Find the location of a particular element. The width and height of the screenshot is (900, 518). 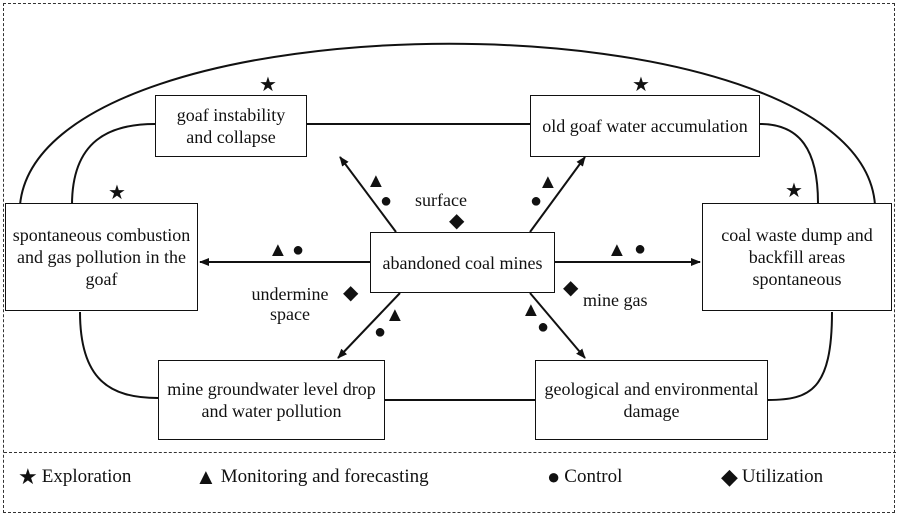

node-goaf-instability: goaf instability and collapse is located at coordinates (231, 126).